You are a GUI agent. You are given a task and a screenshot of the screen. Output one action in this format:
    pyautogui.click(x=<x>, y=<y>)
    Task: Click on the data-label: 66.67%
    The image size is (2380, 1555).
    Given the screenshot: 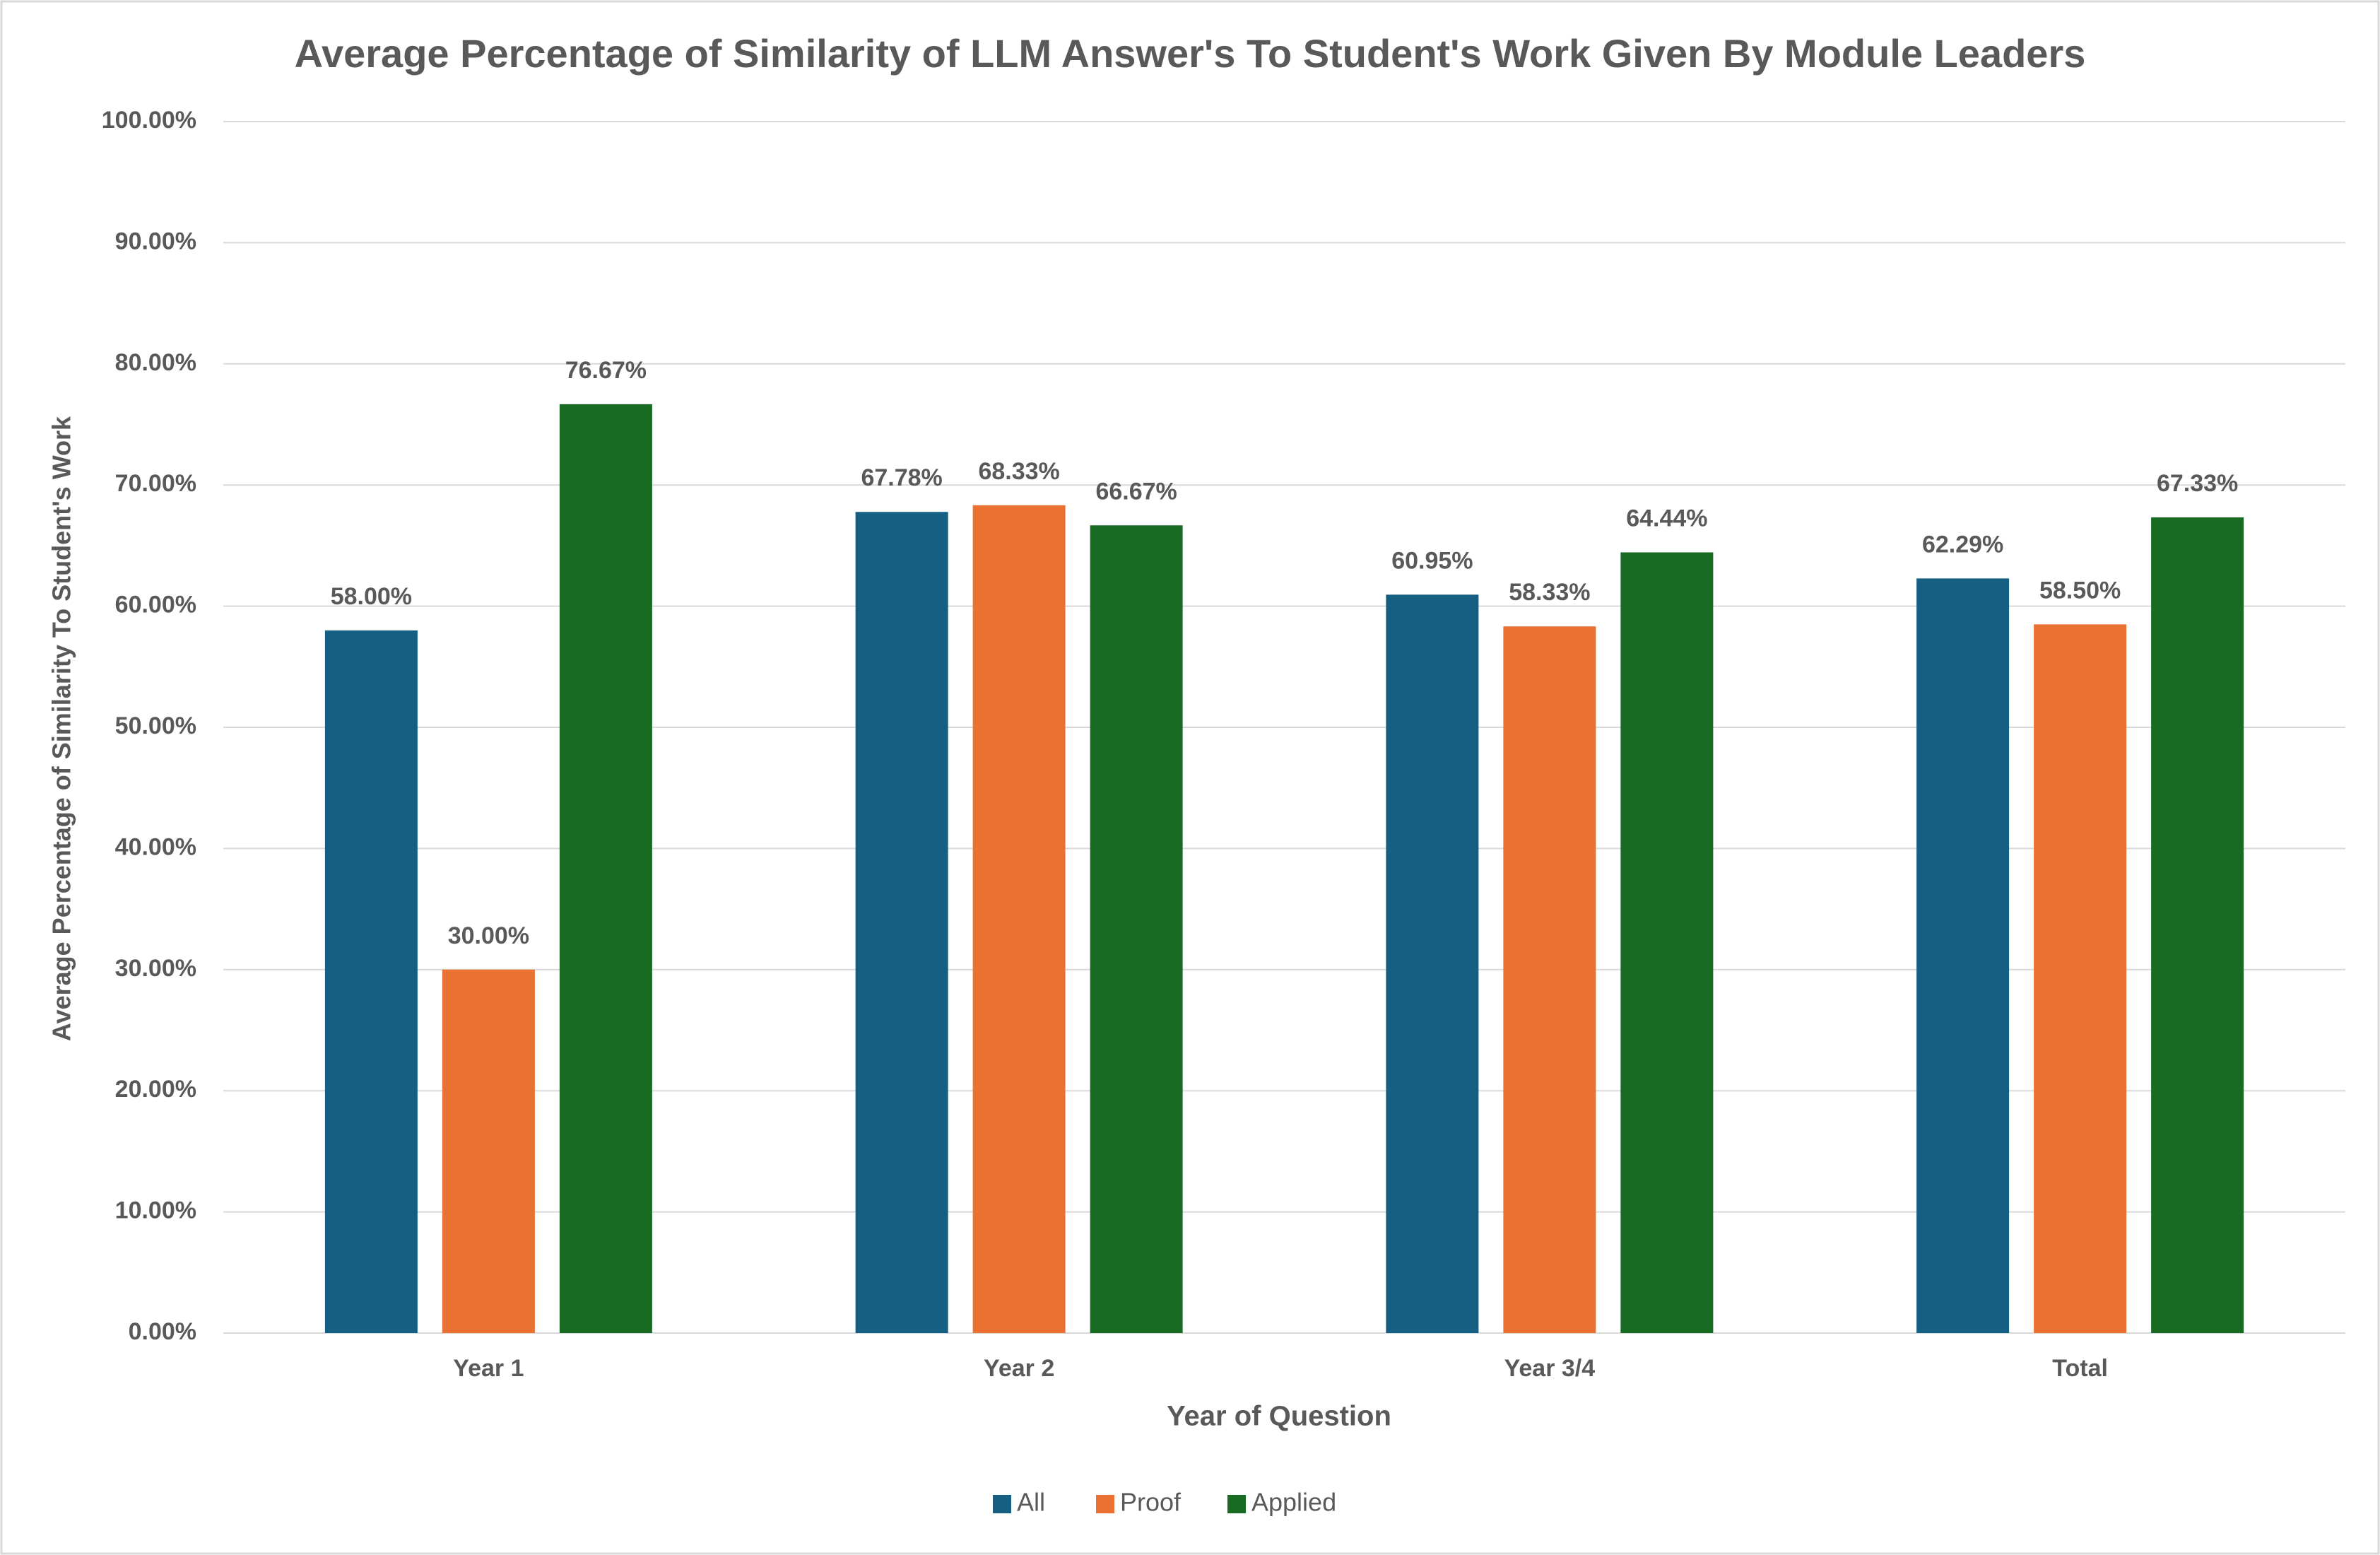 What is the action you would take?
    pyautogui.click(x=1136, y=491)
    